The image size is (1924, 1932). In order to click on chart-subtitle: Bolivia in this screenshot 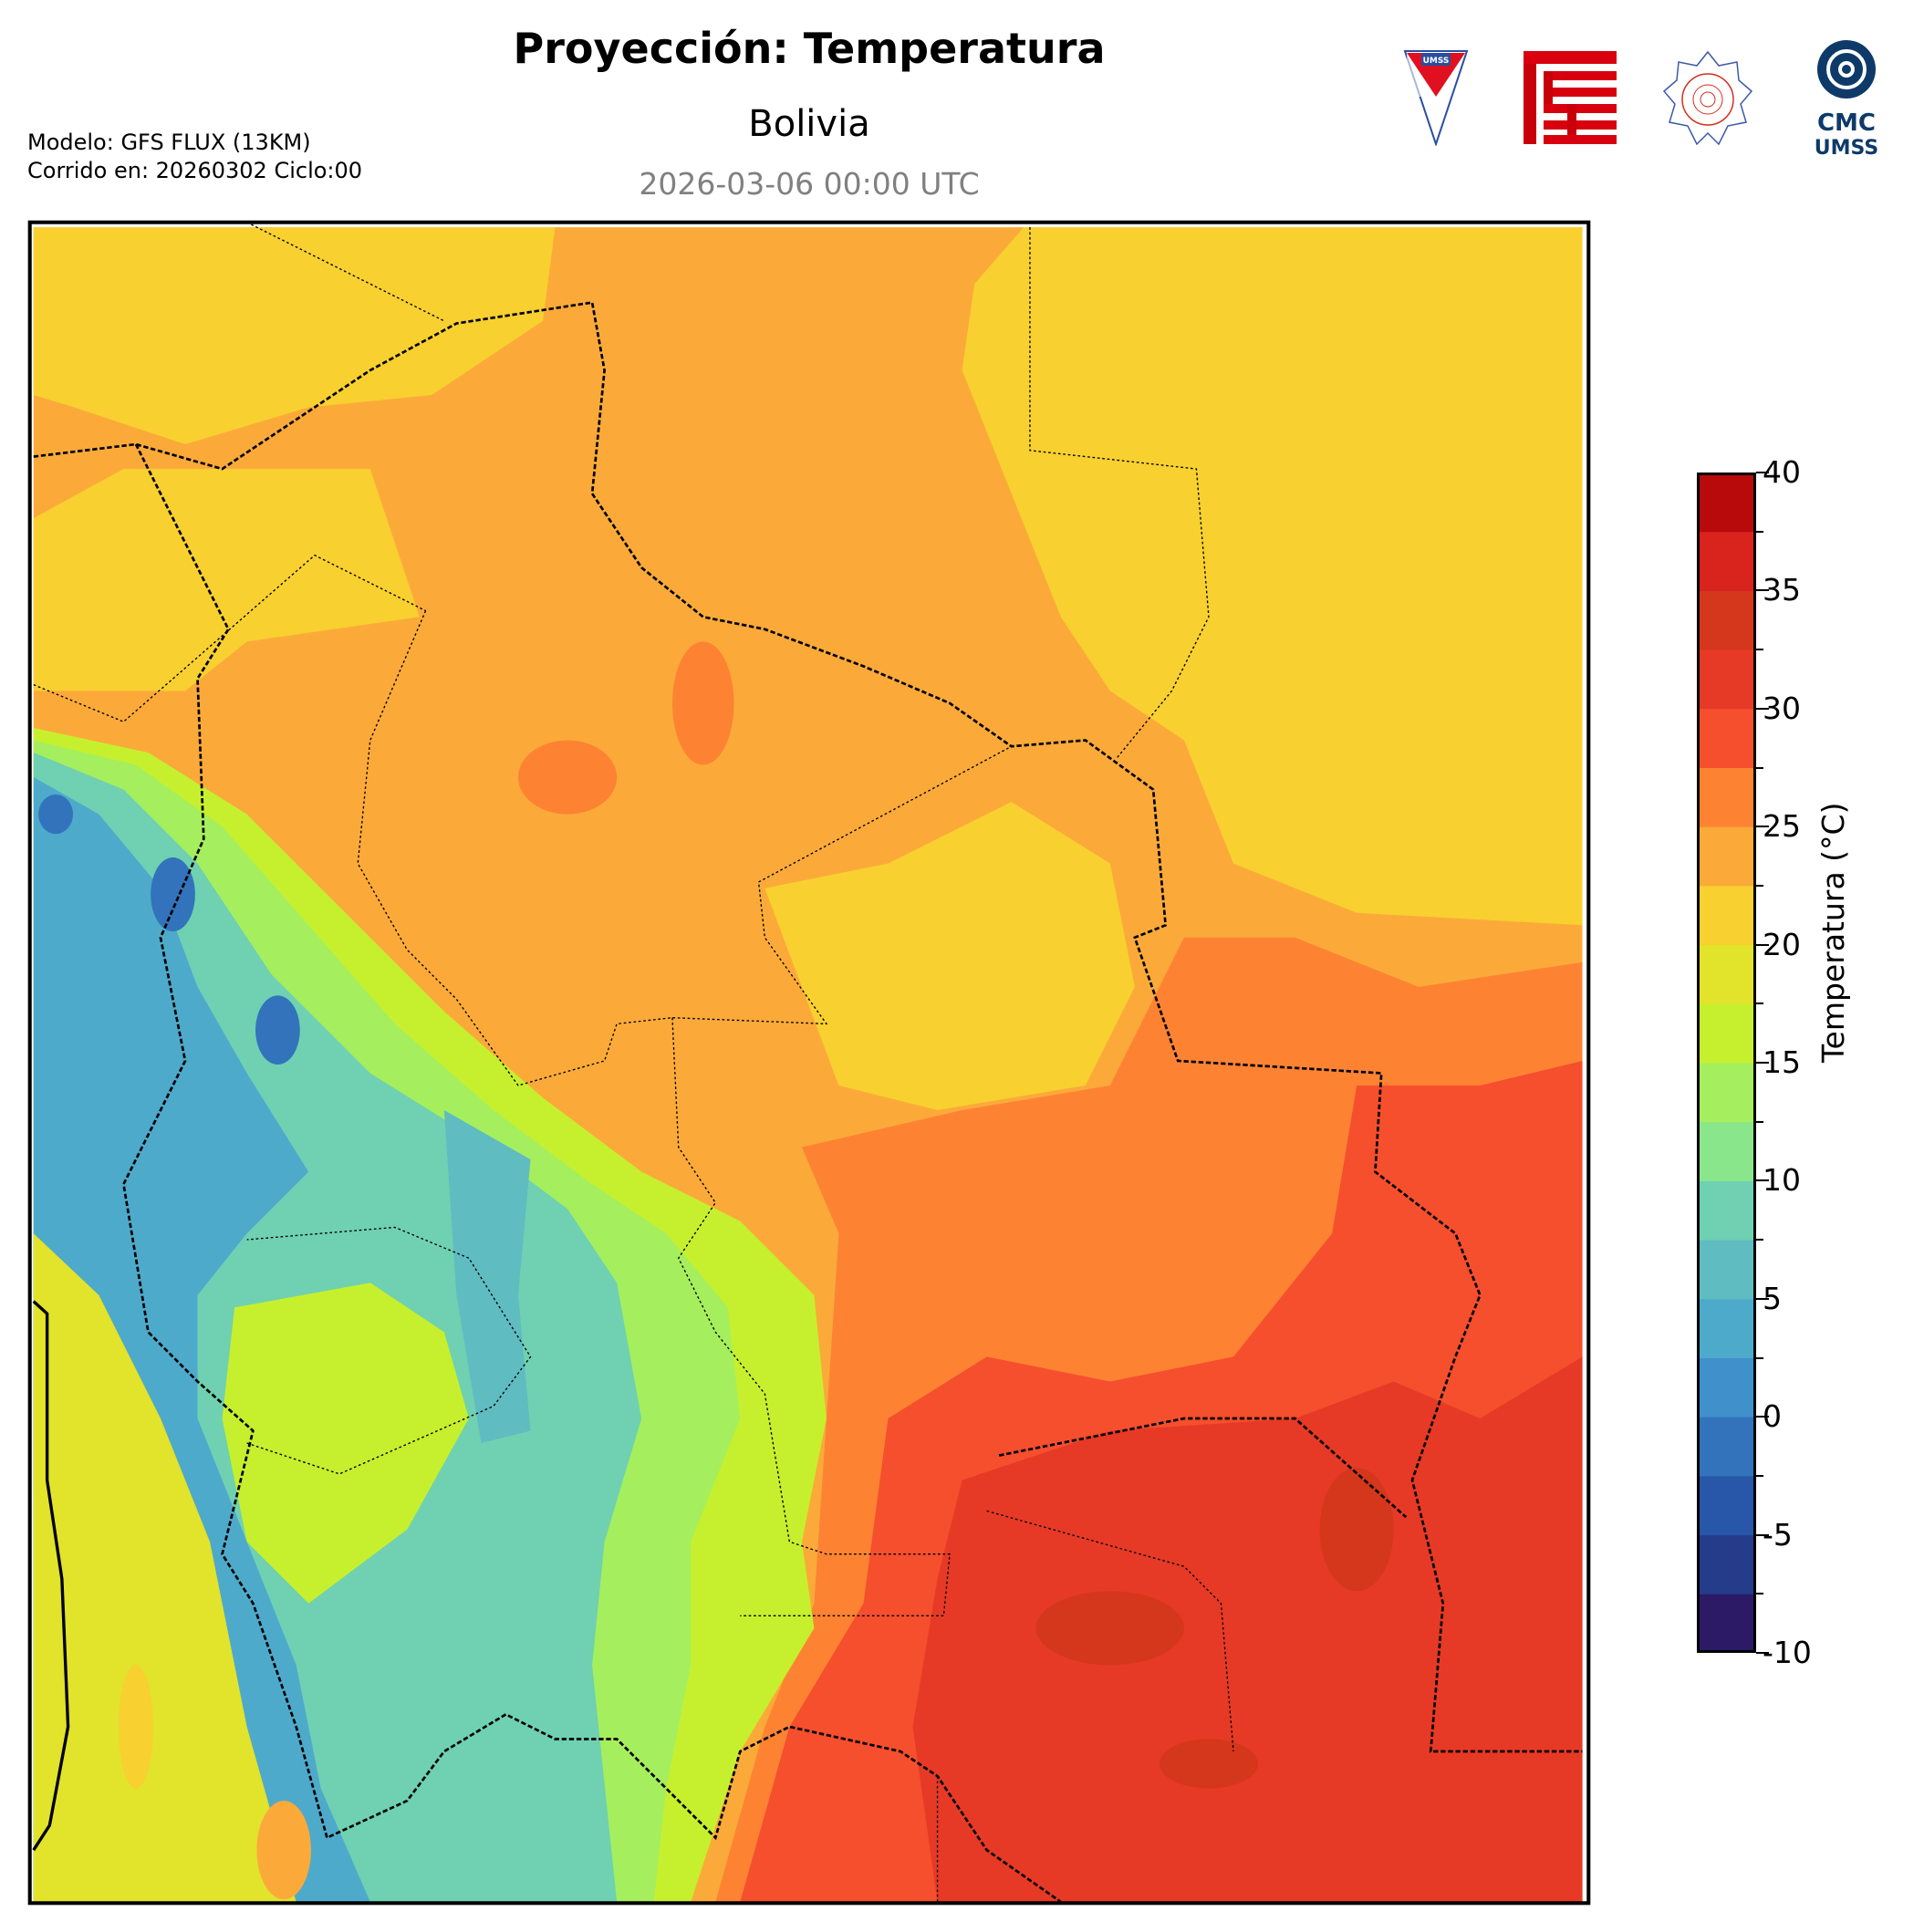, I will do `click(809, 124)`.